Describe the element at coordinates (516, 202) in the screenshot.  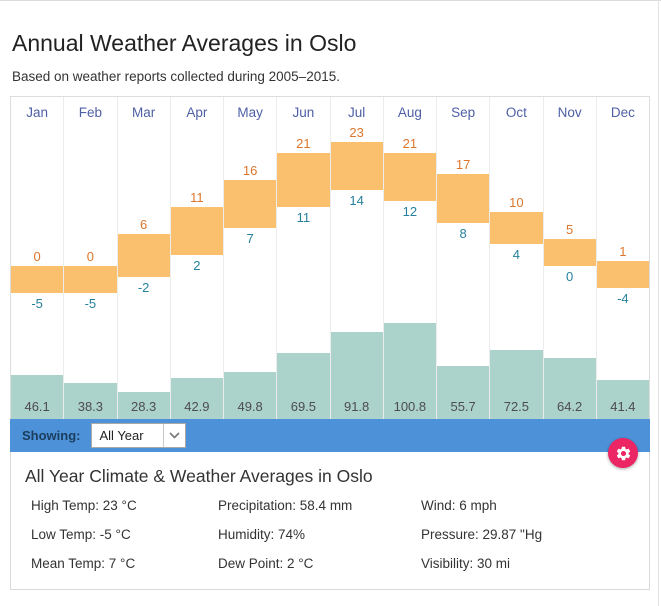
I see `high-temp-label: 10` at that location.